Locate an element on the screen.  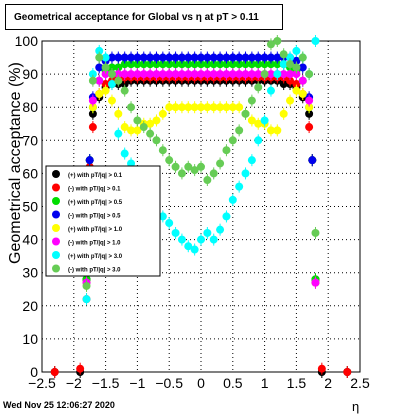
y-tick-label: 60 is located at coordinates (30, 173).